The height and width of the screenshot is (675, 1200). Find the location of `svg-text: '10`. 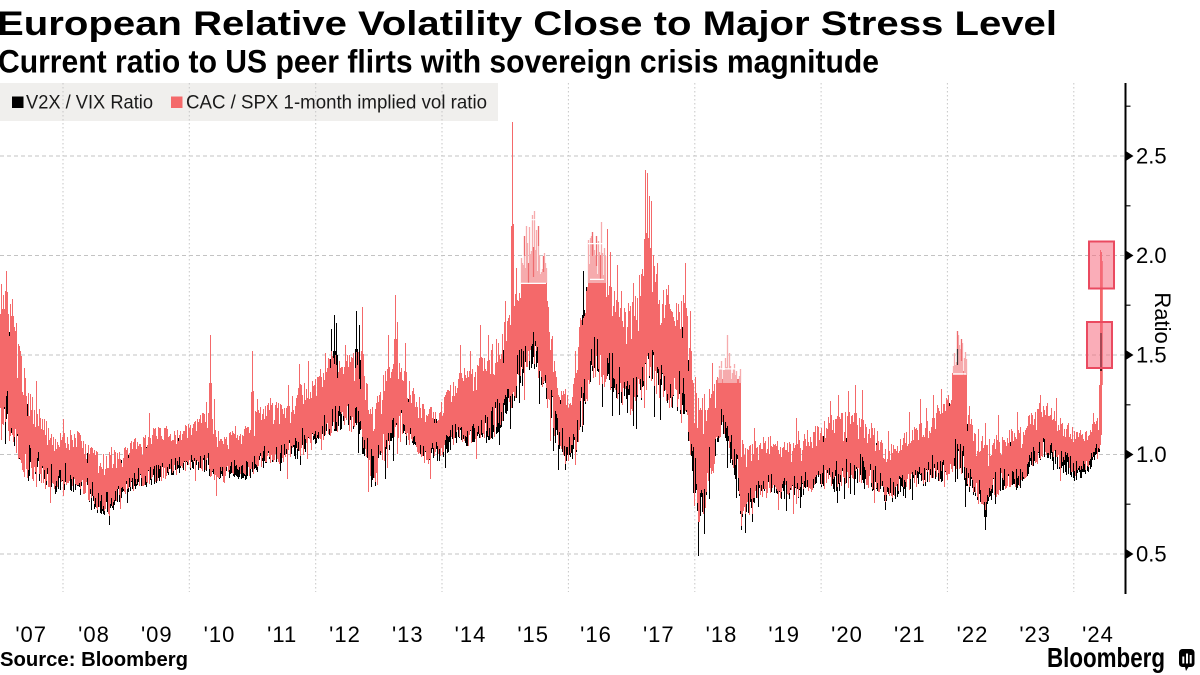

svg-text: '10 is located at coordinates (220, 634).